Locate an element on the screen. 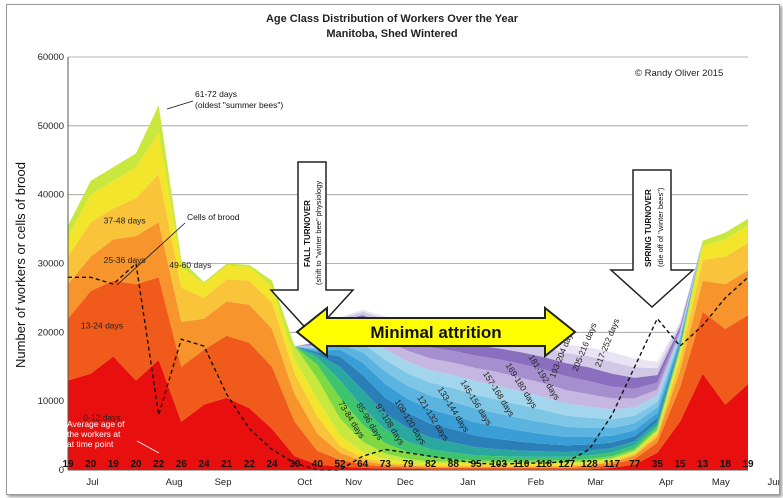  month-label: Oct is located at coordinates (304, 482).